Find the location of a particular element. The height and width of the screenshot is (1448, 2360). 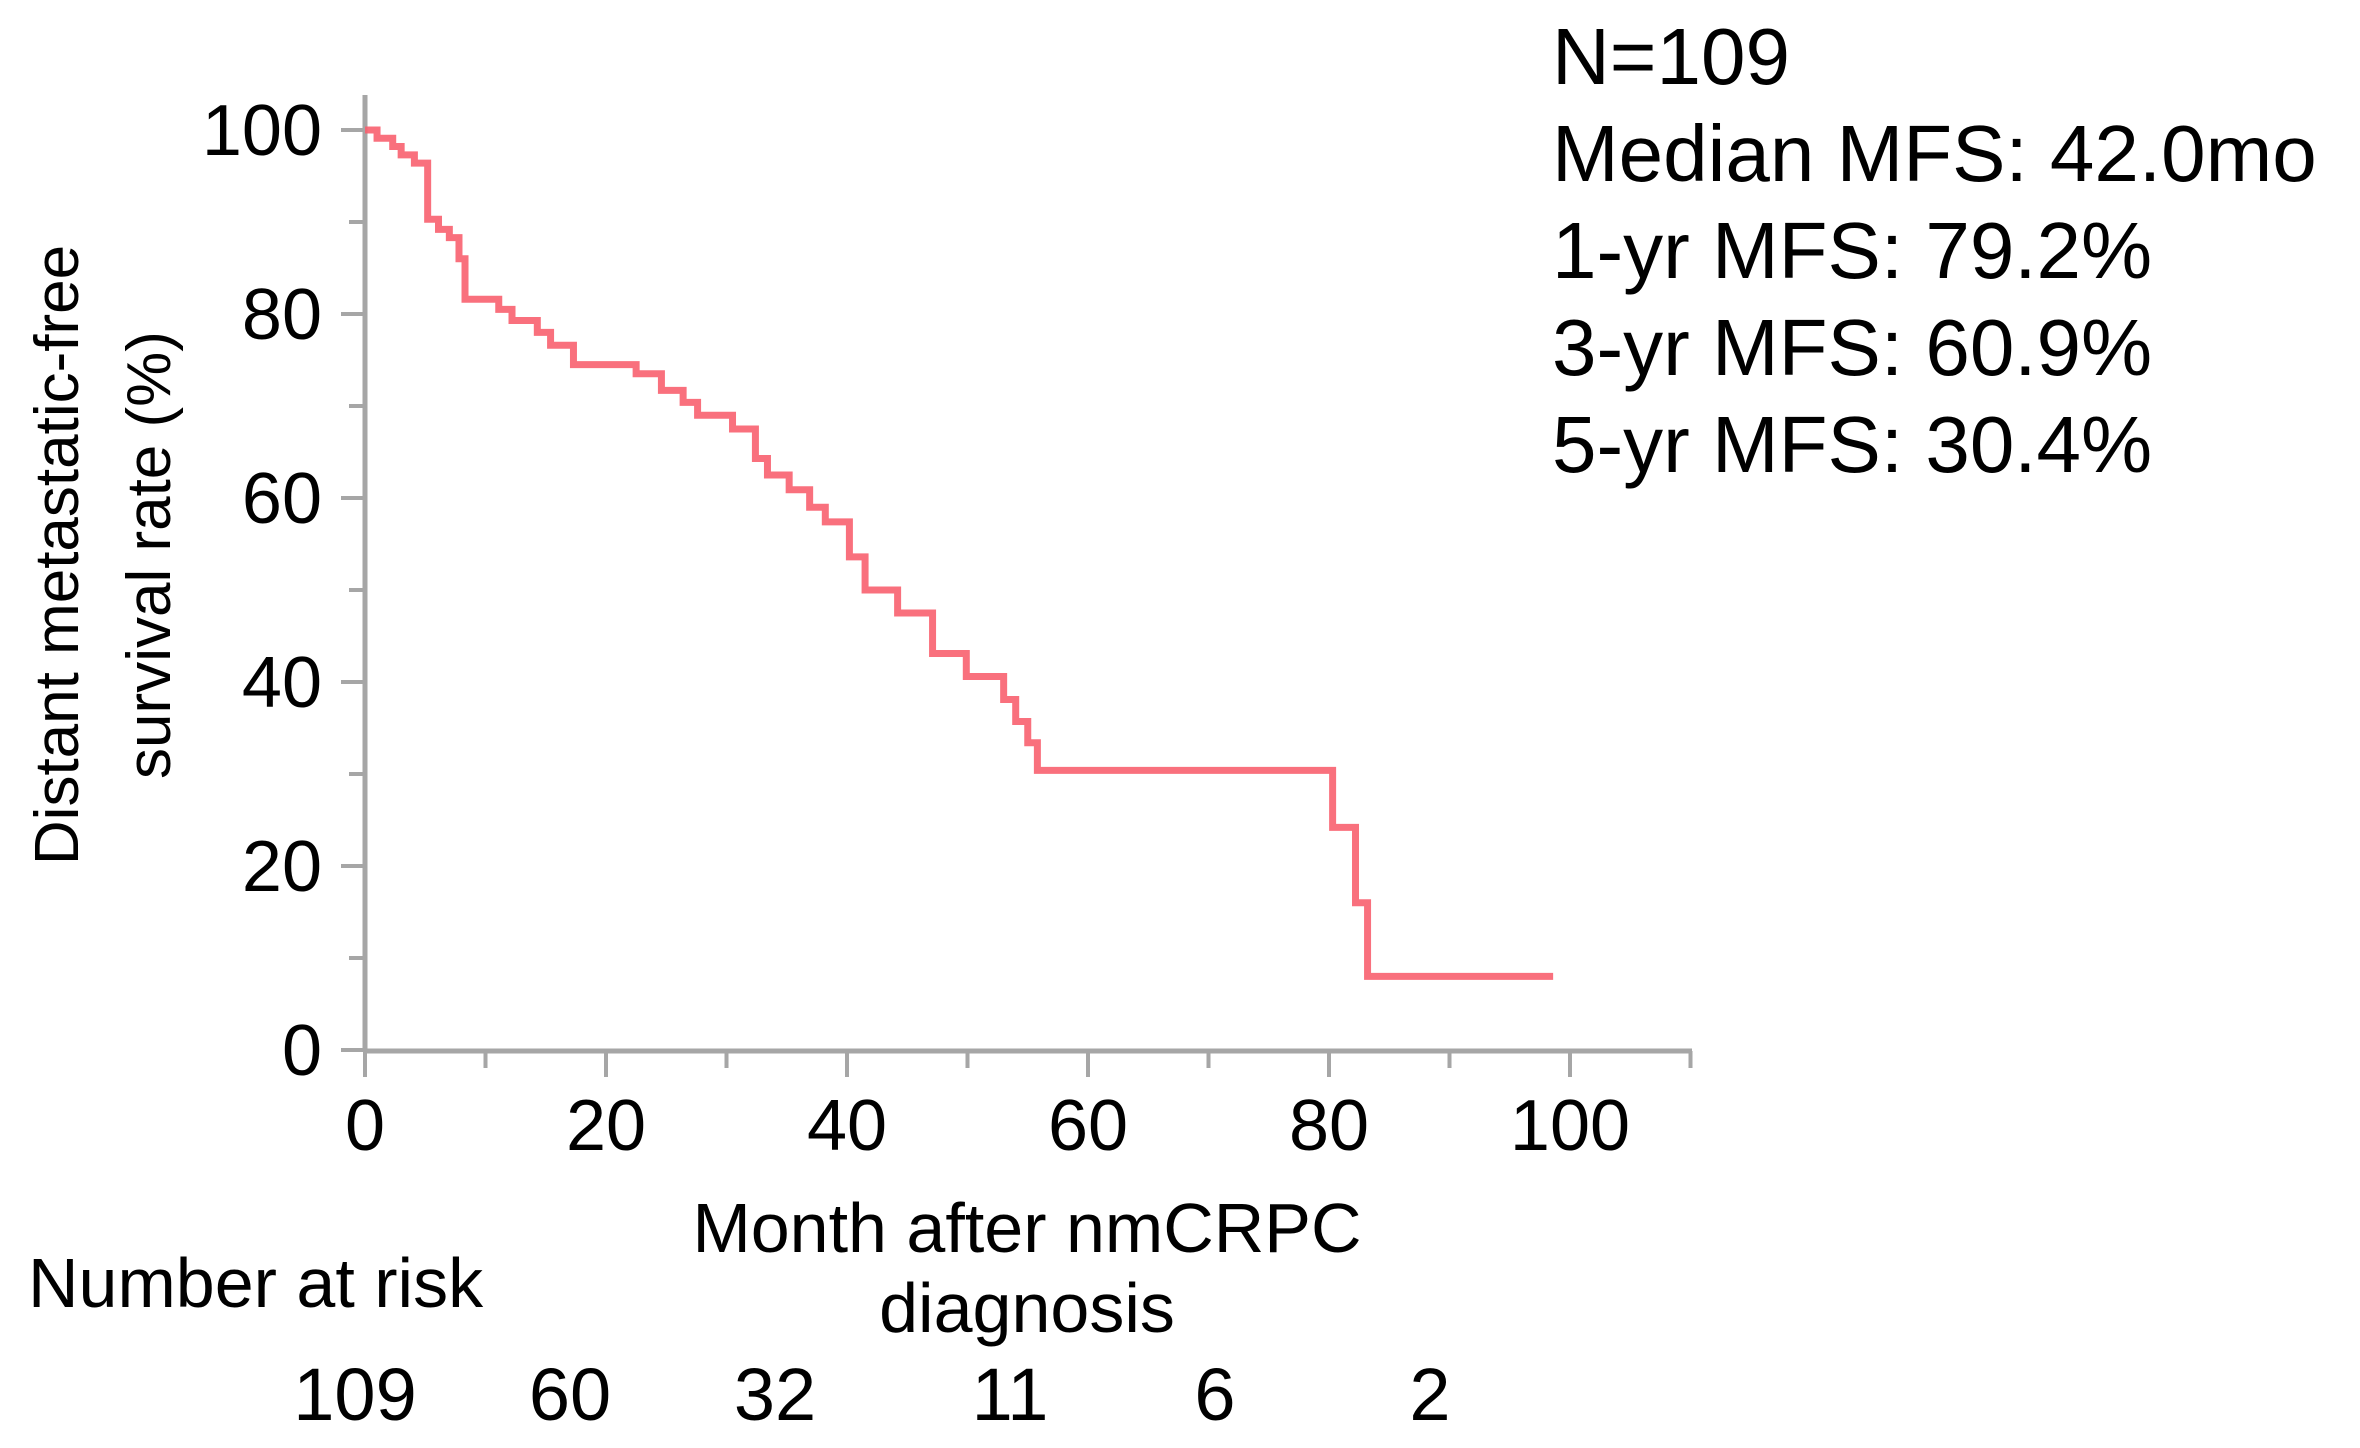

y-axis-title-line1: Distant metastatic-free is located at coordinates (57, 555).